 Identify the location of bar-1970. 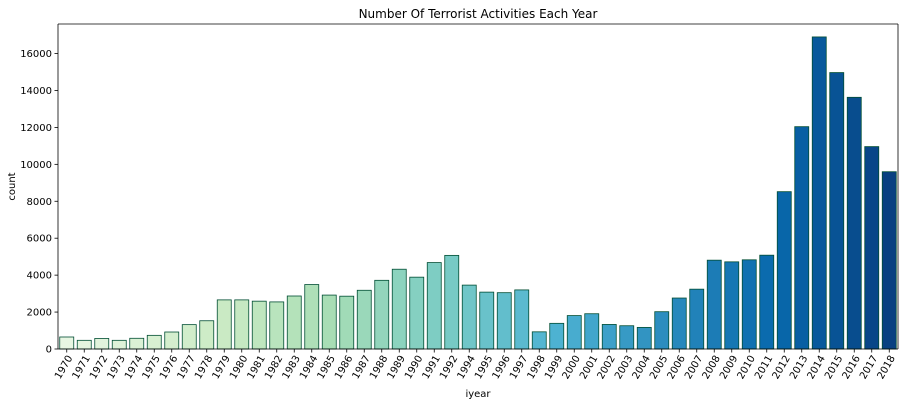
(67, 343).